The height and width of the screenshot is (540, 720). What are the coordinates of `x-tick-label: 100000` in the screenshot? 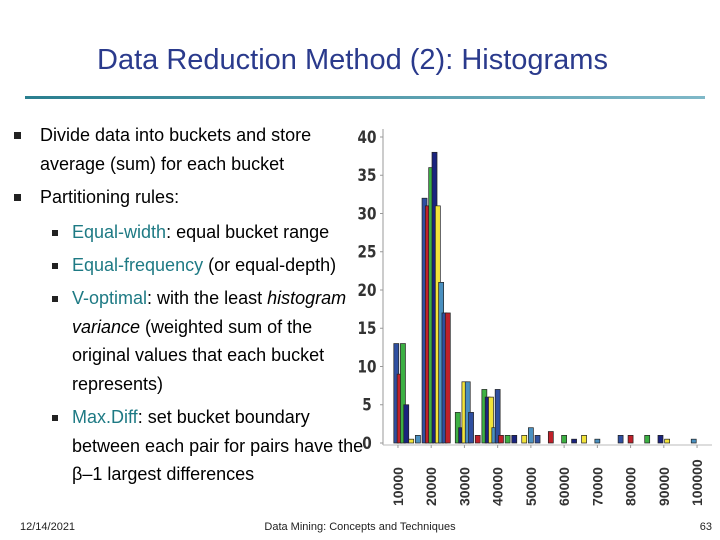 It's located at (697, 482).